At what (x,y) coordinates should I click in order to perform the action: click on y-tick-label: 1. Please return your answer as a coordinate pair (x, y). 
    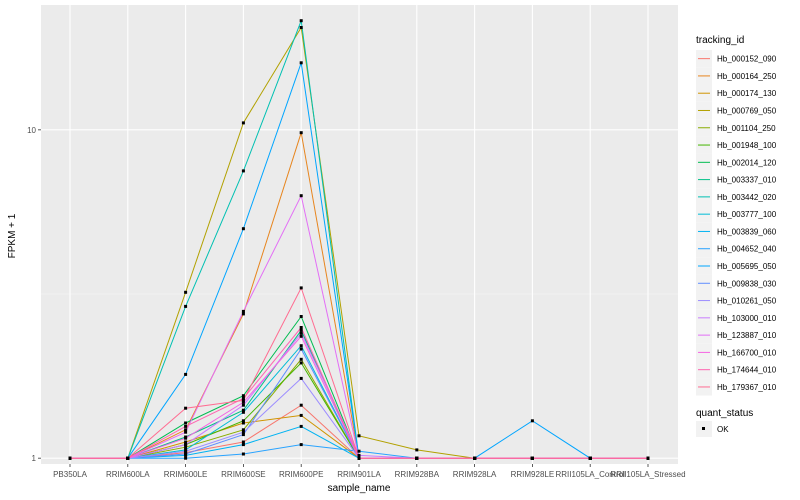
    Looking at the image, I should click on (34, 458).